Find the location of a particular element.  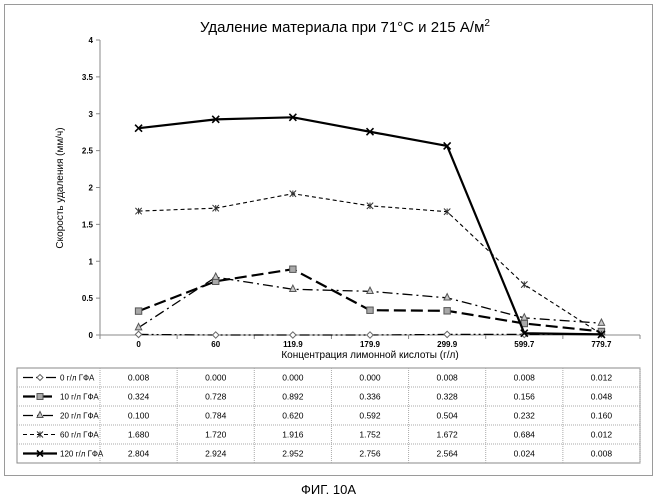

table-cell: 0.160 is located at coordinates (602, 416).